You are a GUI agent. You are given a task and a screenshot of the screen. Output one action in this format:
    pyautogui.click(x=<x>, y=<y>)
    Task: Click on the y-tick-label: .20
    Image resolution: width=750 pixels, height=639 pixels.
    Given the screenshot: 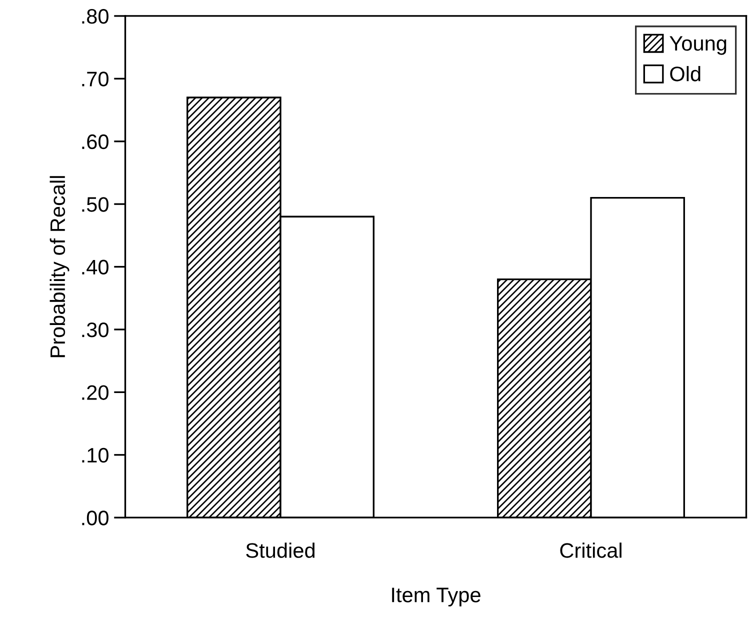 What is the action you would take?
    pyautogui.click(x=95, y=392)
    